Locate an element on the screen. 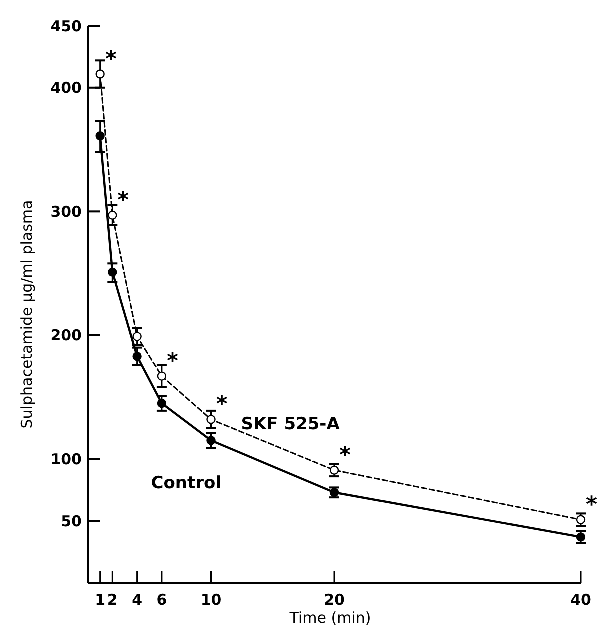  y-tick-label: 450 is located at coordinates (66, 26).